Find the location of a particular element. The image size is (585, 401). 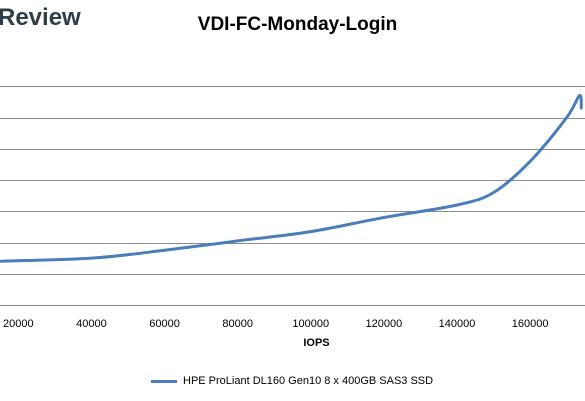

x-tick-label: 80000 is located at coordinates (237, 324).